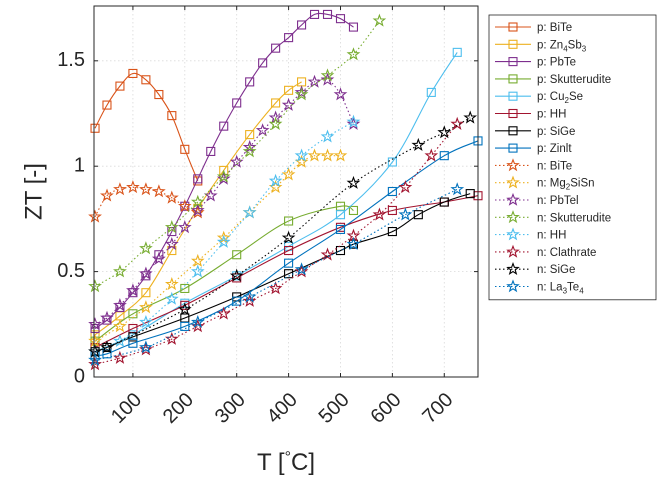  I want to click on legend-label-part: 2, so click(567, 100).